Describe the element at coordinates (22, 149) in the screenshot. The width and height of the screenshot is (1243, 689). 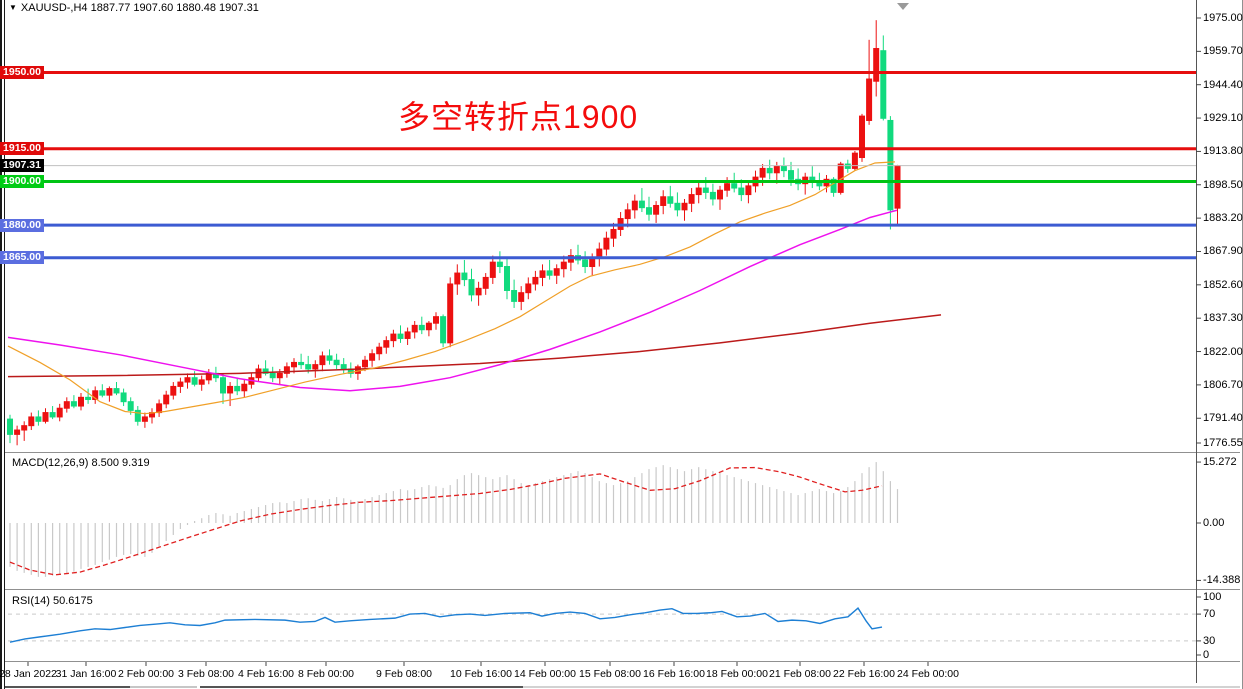
I see `price-badge: 1915.00` at that location.